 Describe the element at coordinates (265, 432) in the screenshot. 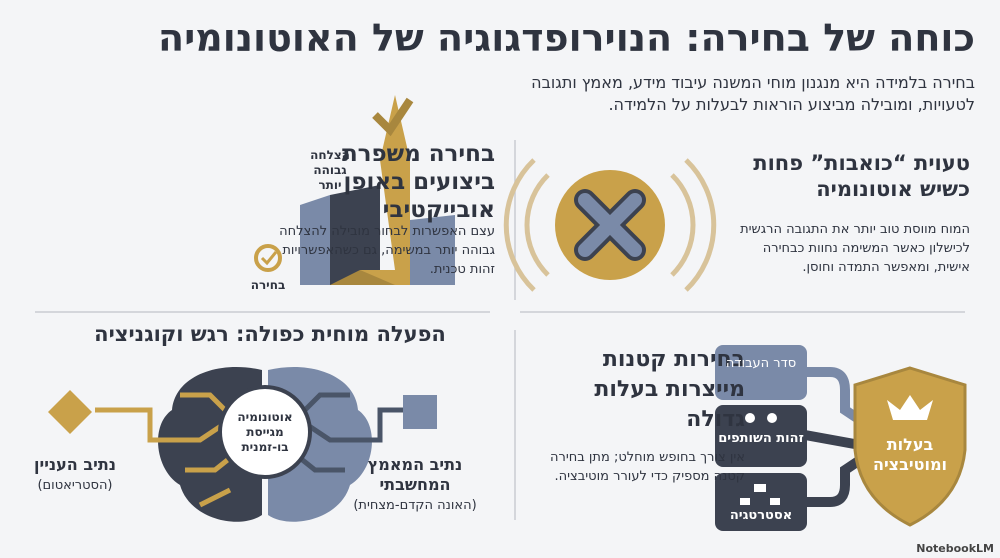

I see `brain-center: אוטונומיה מגייסת בו-זמנית` at that location.